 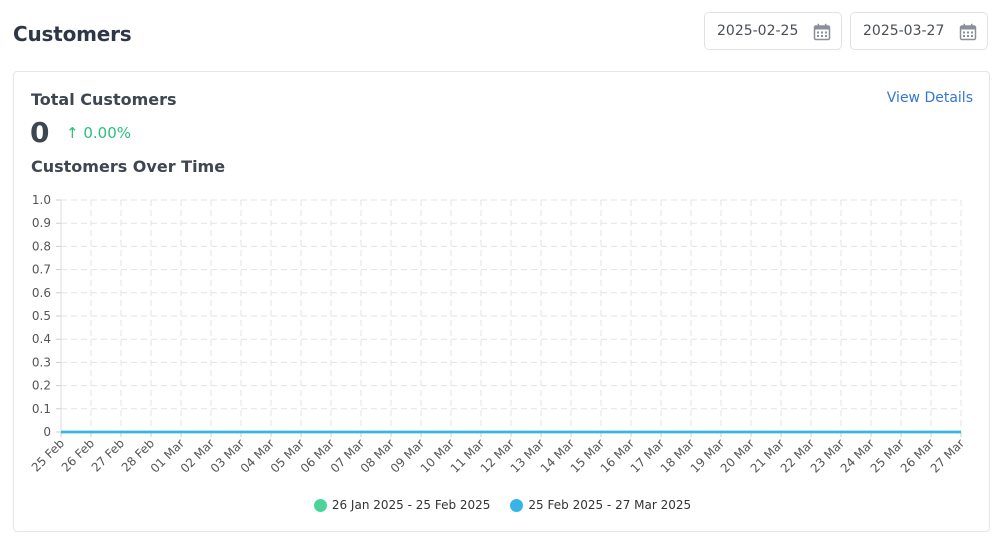 I want to click on x-tick-label: 26 Feb, so click(x=78, y=455).